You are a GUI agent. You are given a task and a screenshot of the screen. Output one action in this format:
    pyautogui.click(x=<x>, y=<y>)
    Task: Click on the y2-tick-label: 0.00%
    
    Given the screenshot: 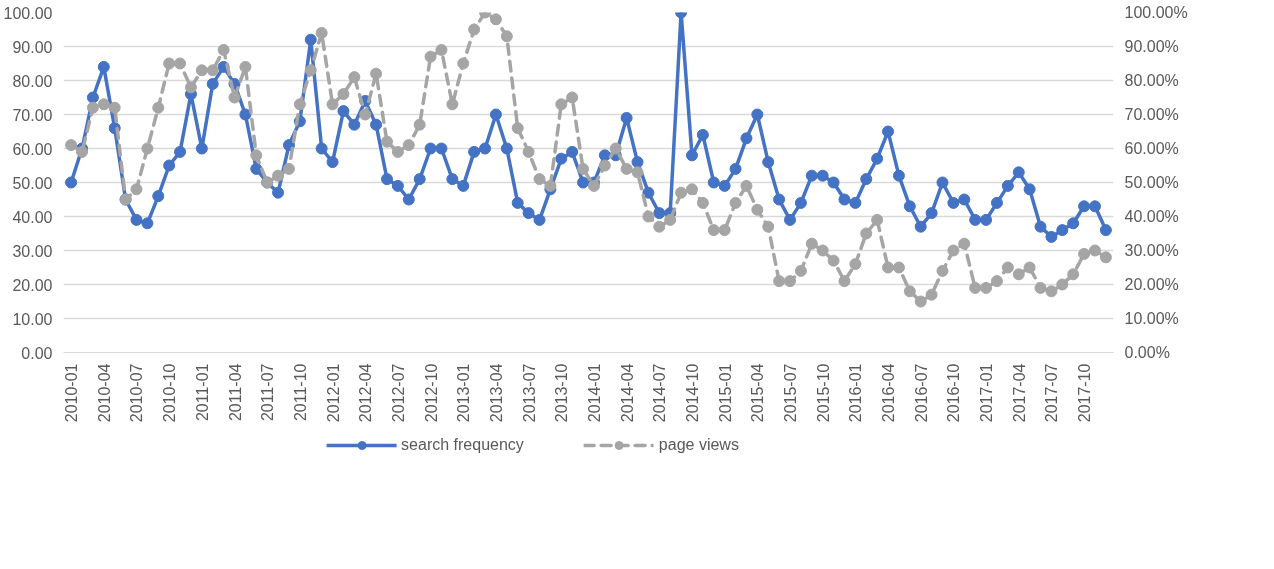 What is the action you would take?
    pyautogui.click(x=1147, y=352)
    